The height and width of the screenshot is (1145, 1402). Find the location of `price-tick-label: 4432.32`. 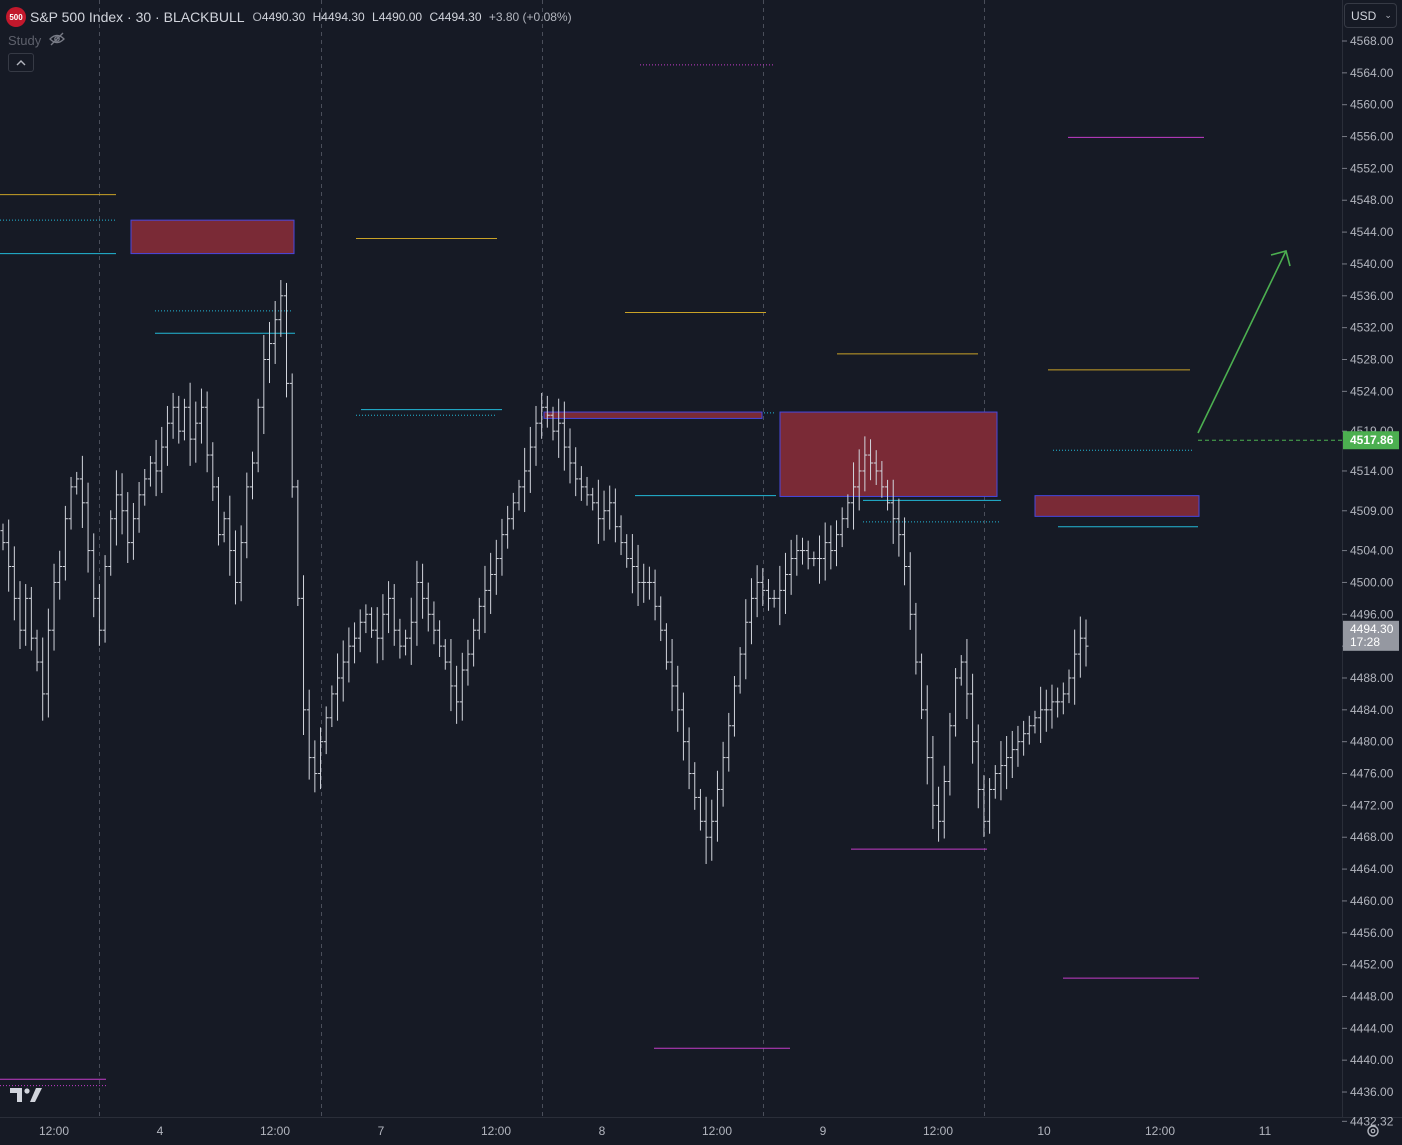

price-tick-label: 4432.32 is located at coordinates (1372, 1121).